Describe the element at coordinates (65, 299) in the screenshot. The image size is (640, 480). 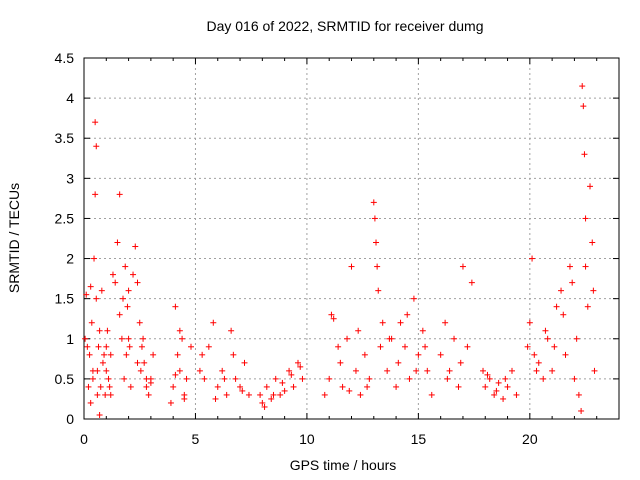
I see `y-tick-label: 1.5` at that location.